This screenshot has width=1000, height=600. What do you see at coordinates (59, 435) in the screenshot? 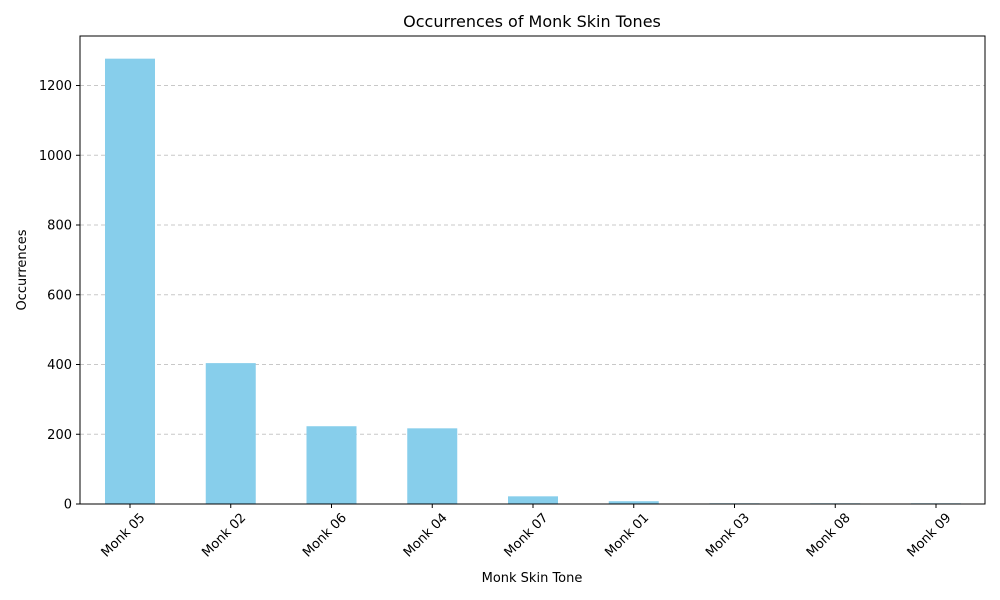
I see `y-tick-label: 200` at bounding box center [59, 435].